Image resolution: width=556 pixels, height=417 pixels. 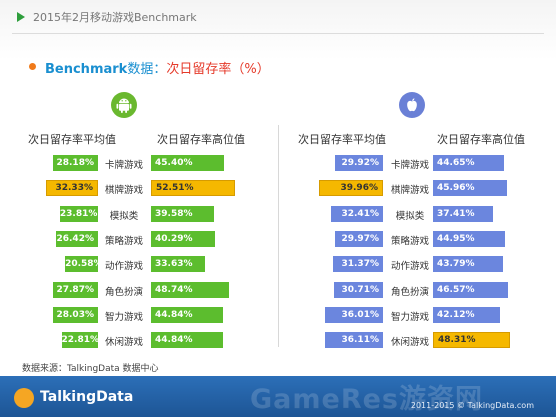 What do you see at coordinates (469, 163) in the screenshot?
I see `ios-high-bar: 44.65%` at bounding box center [469, 163].